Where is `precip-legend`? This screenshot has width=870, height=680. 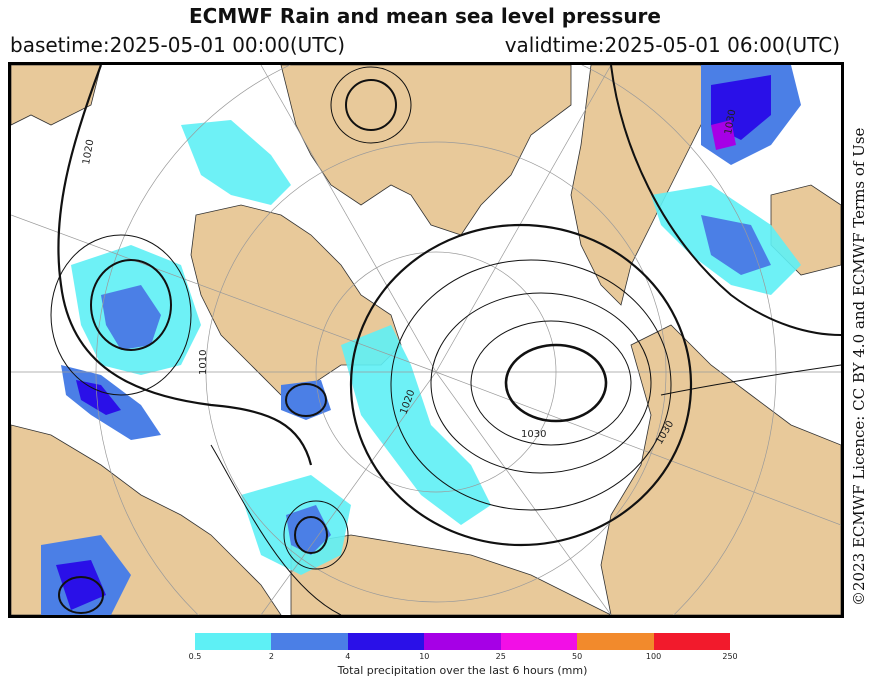
precip-legend is located at coordinates (462, 641).